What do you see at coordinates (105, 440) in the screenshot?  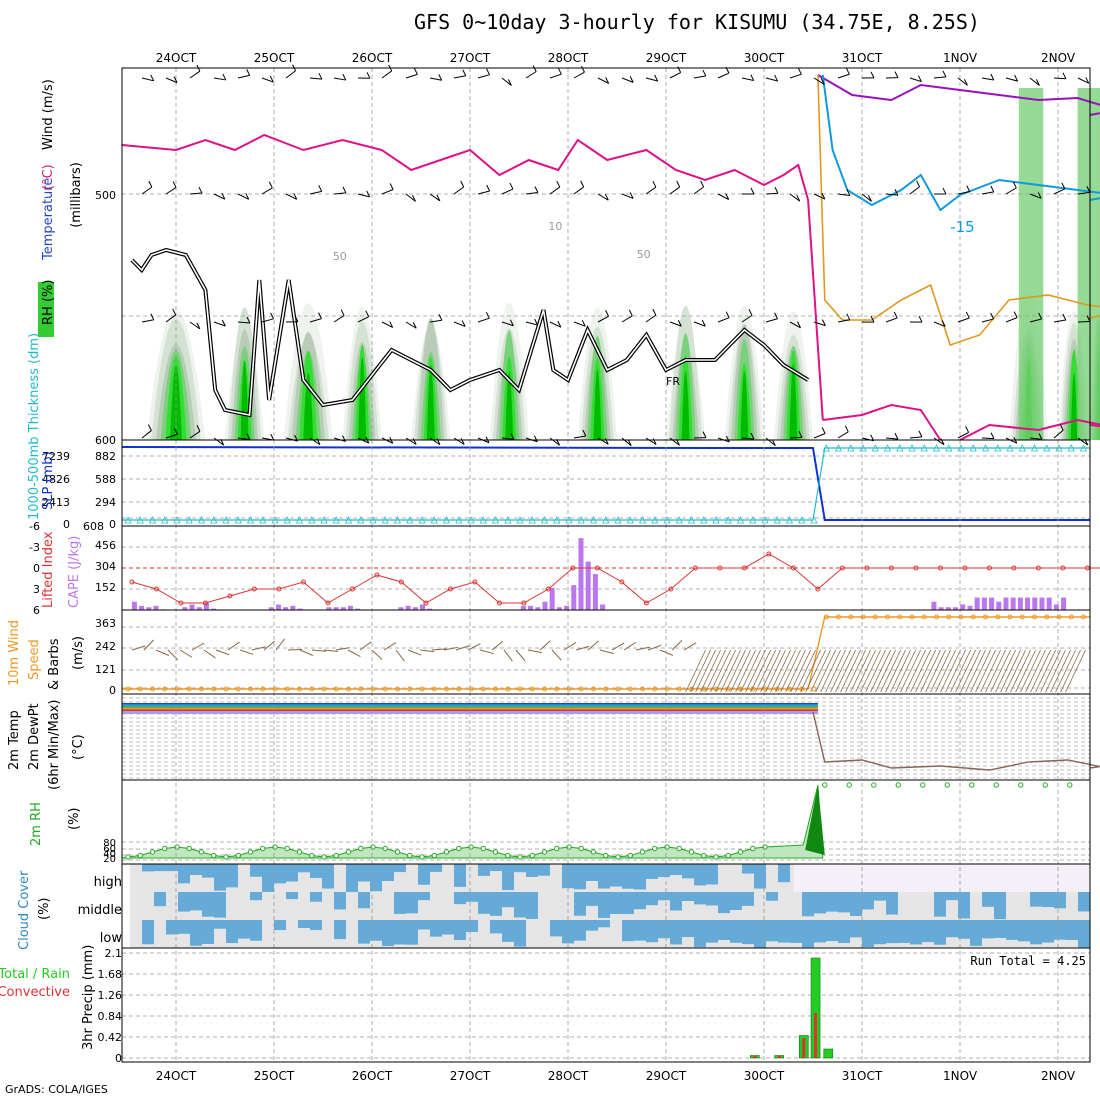 I see `pressure-tick-600: 600` at bounding box center [105, 440].